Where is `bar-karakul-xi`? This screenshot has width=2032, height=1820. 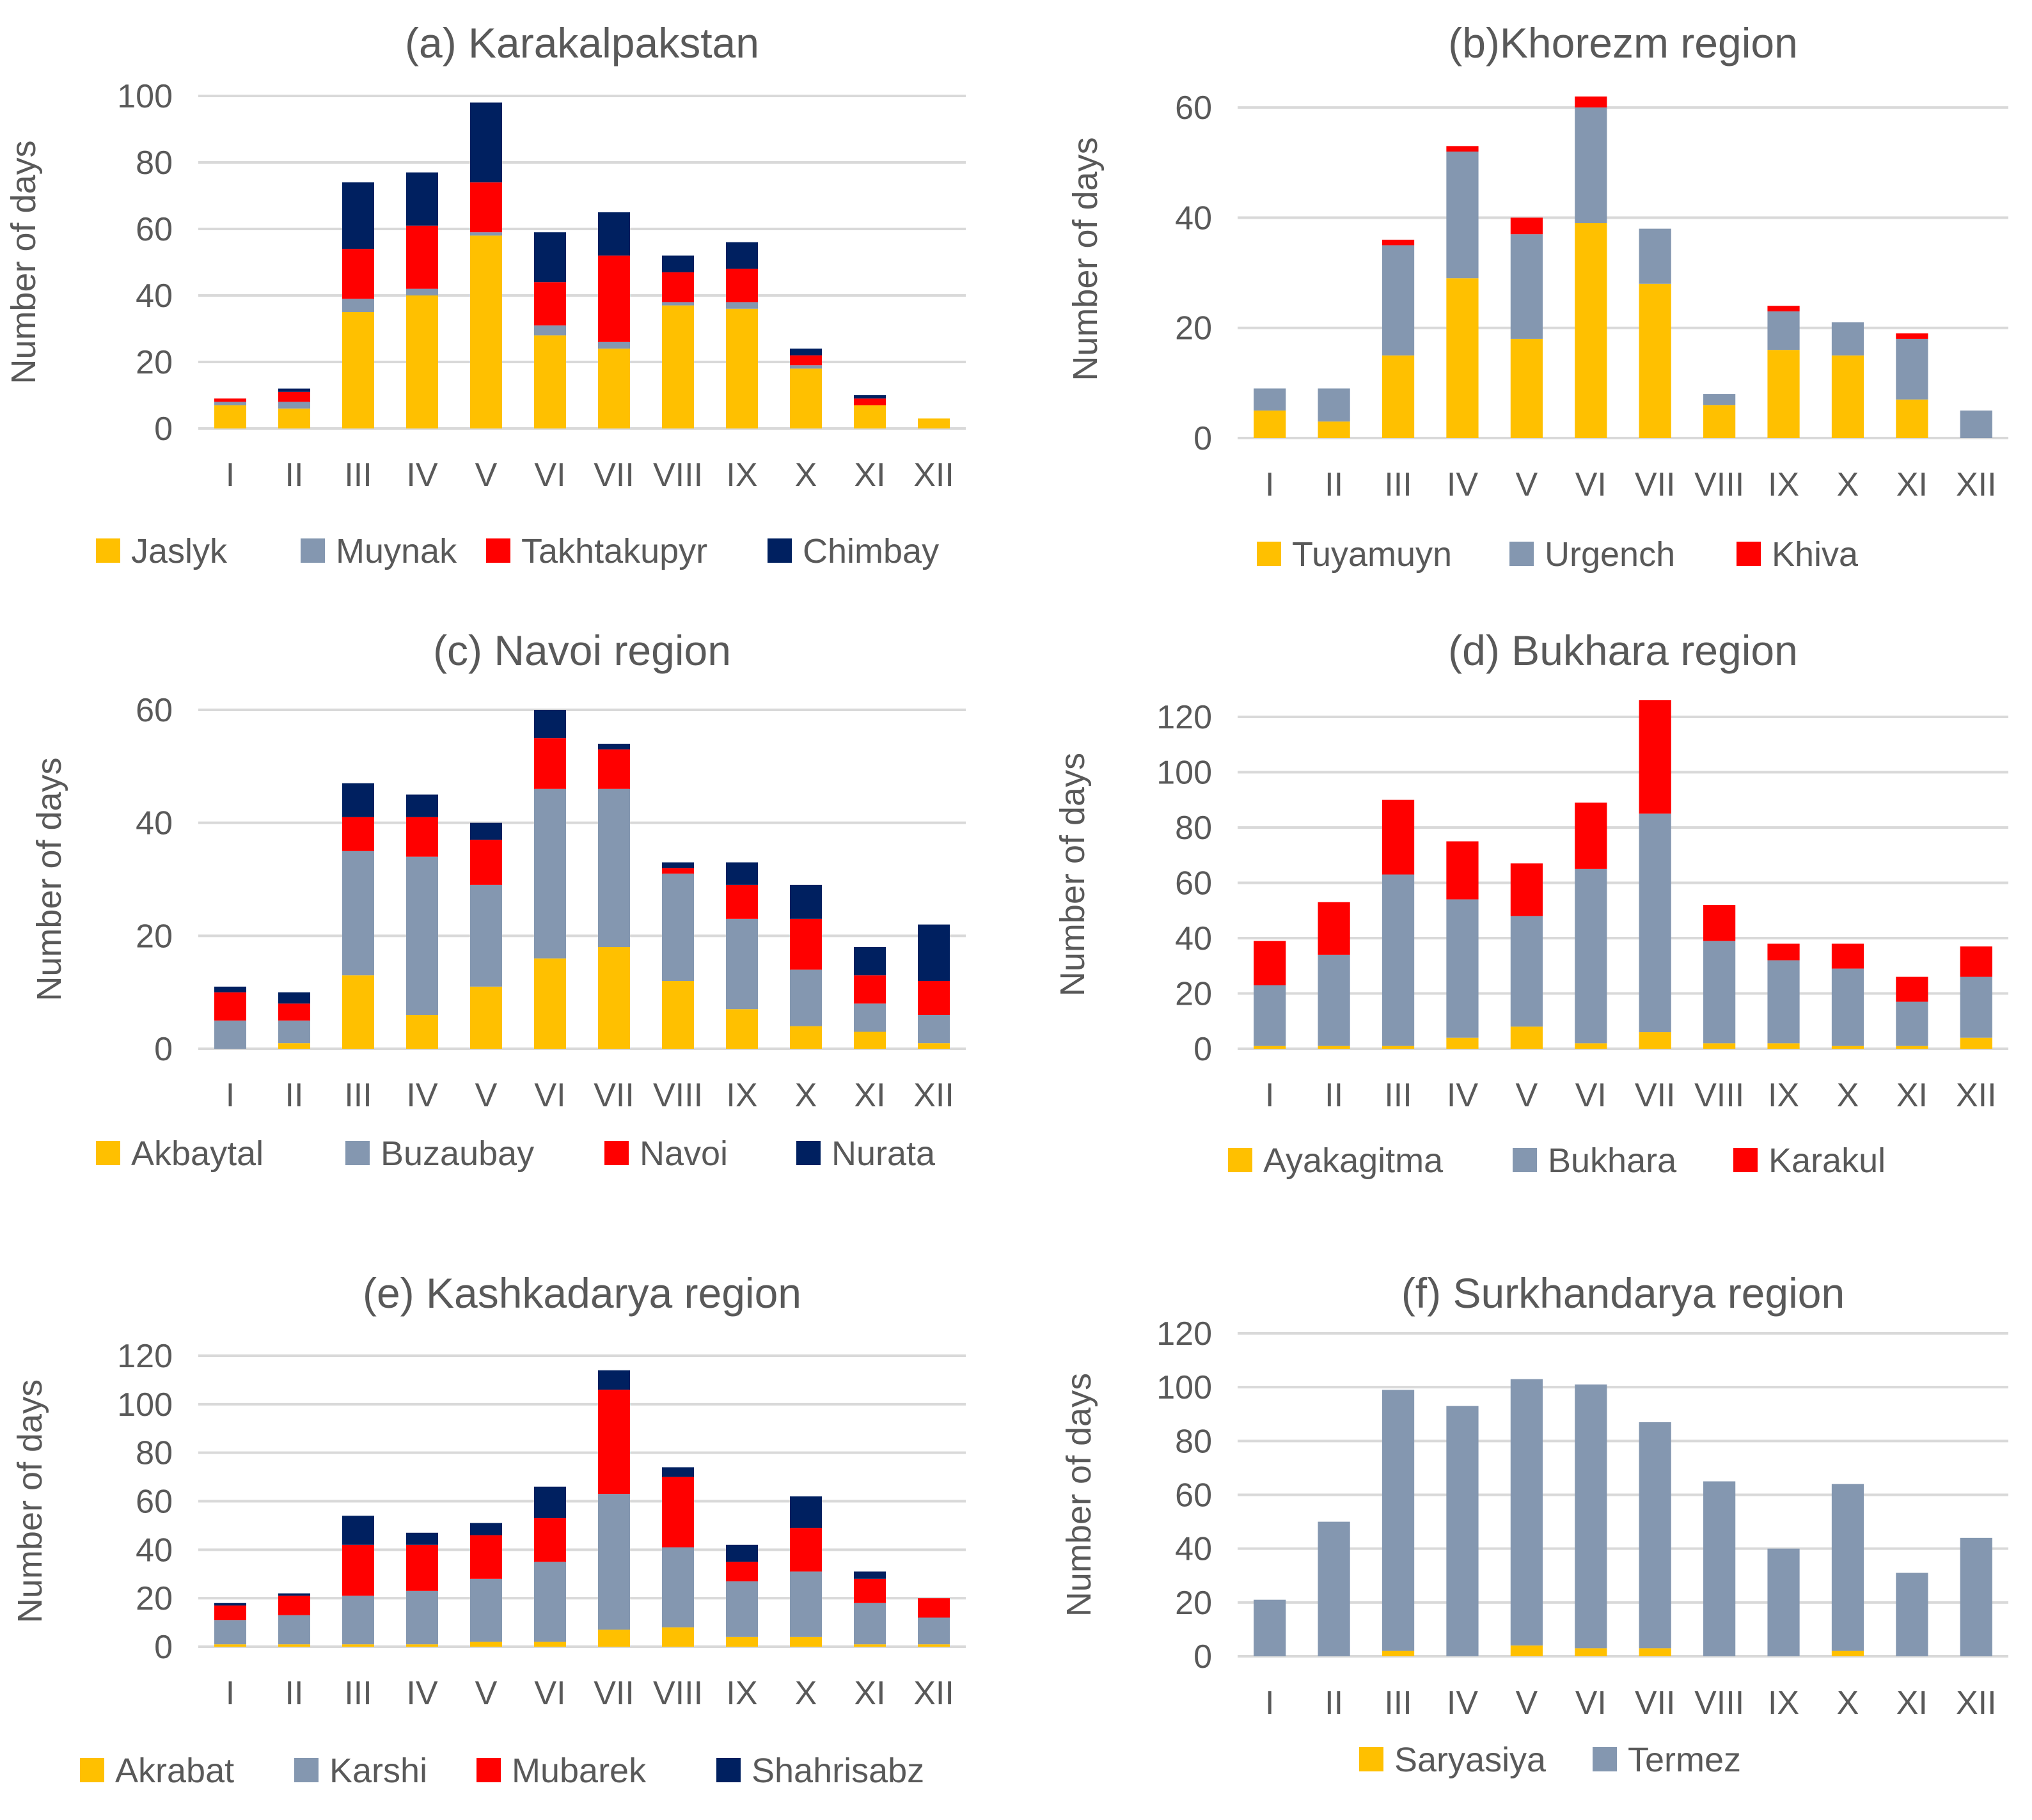 bar-karakul-xi is located at coordinates (1912, 989).